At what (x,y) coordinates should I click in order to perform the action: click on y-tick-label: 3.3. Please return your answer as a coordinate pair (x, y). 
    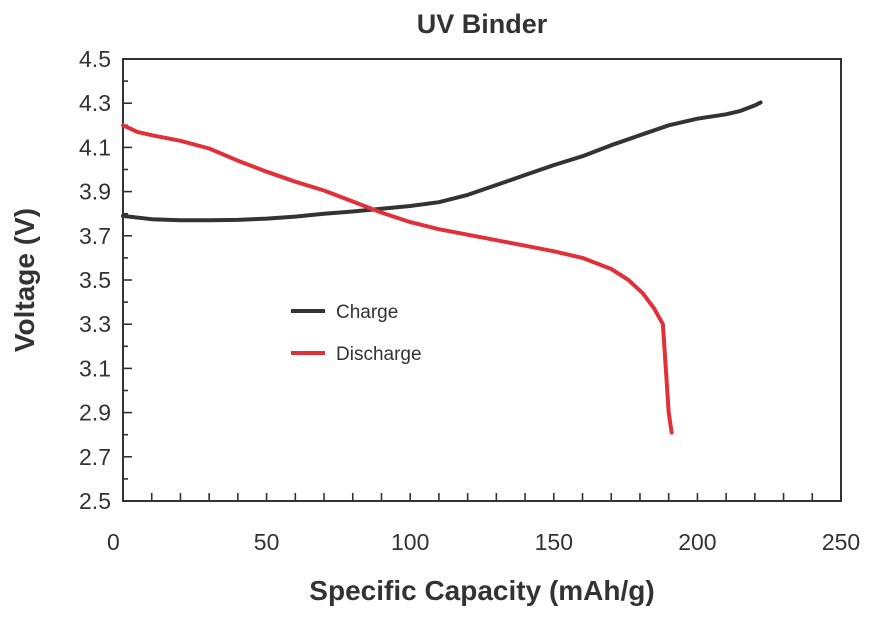
    Looking at the image, I should click on (95, 324).